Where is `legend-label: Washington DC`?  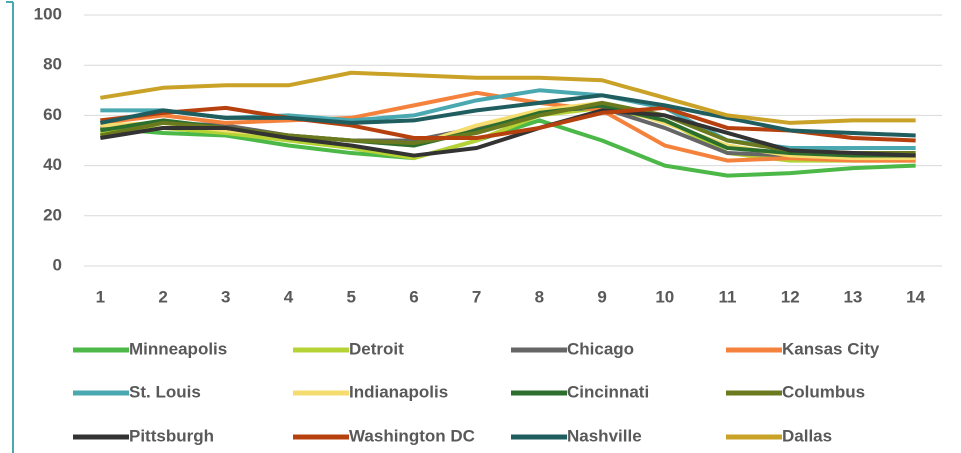 legend-label: Washington DC is located at coordinates (412, 435).